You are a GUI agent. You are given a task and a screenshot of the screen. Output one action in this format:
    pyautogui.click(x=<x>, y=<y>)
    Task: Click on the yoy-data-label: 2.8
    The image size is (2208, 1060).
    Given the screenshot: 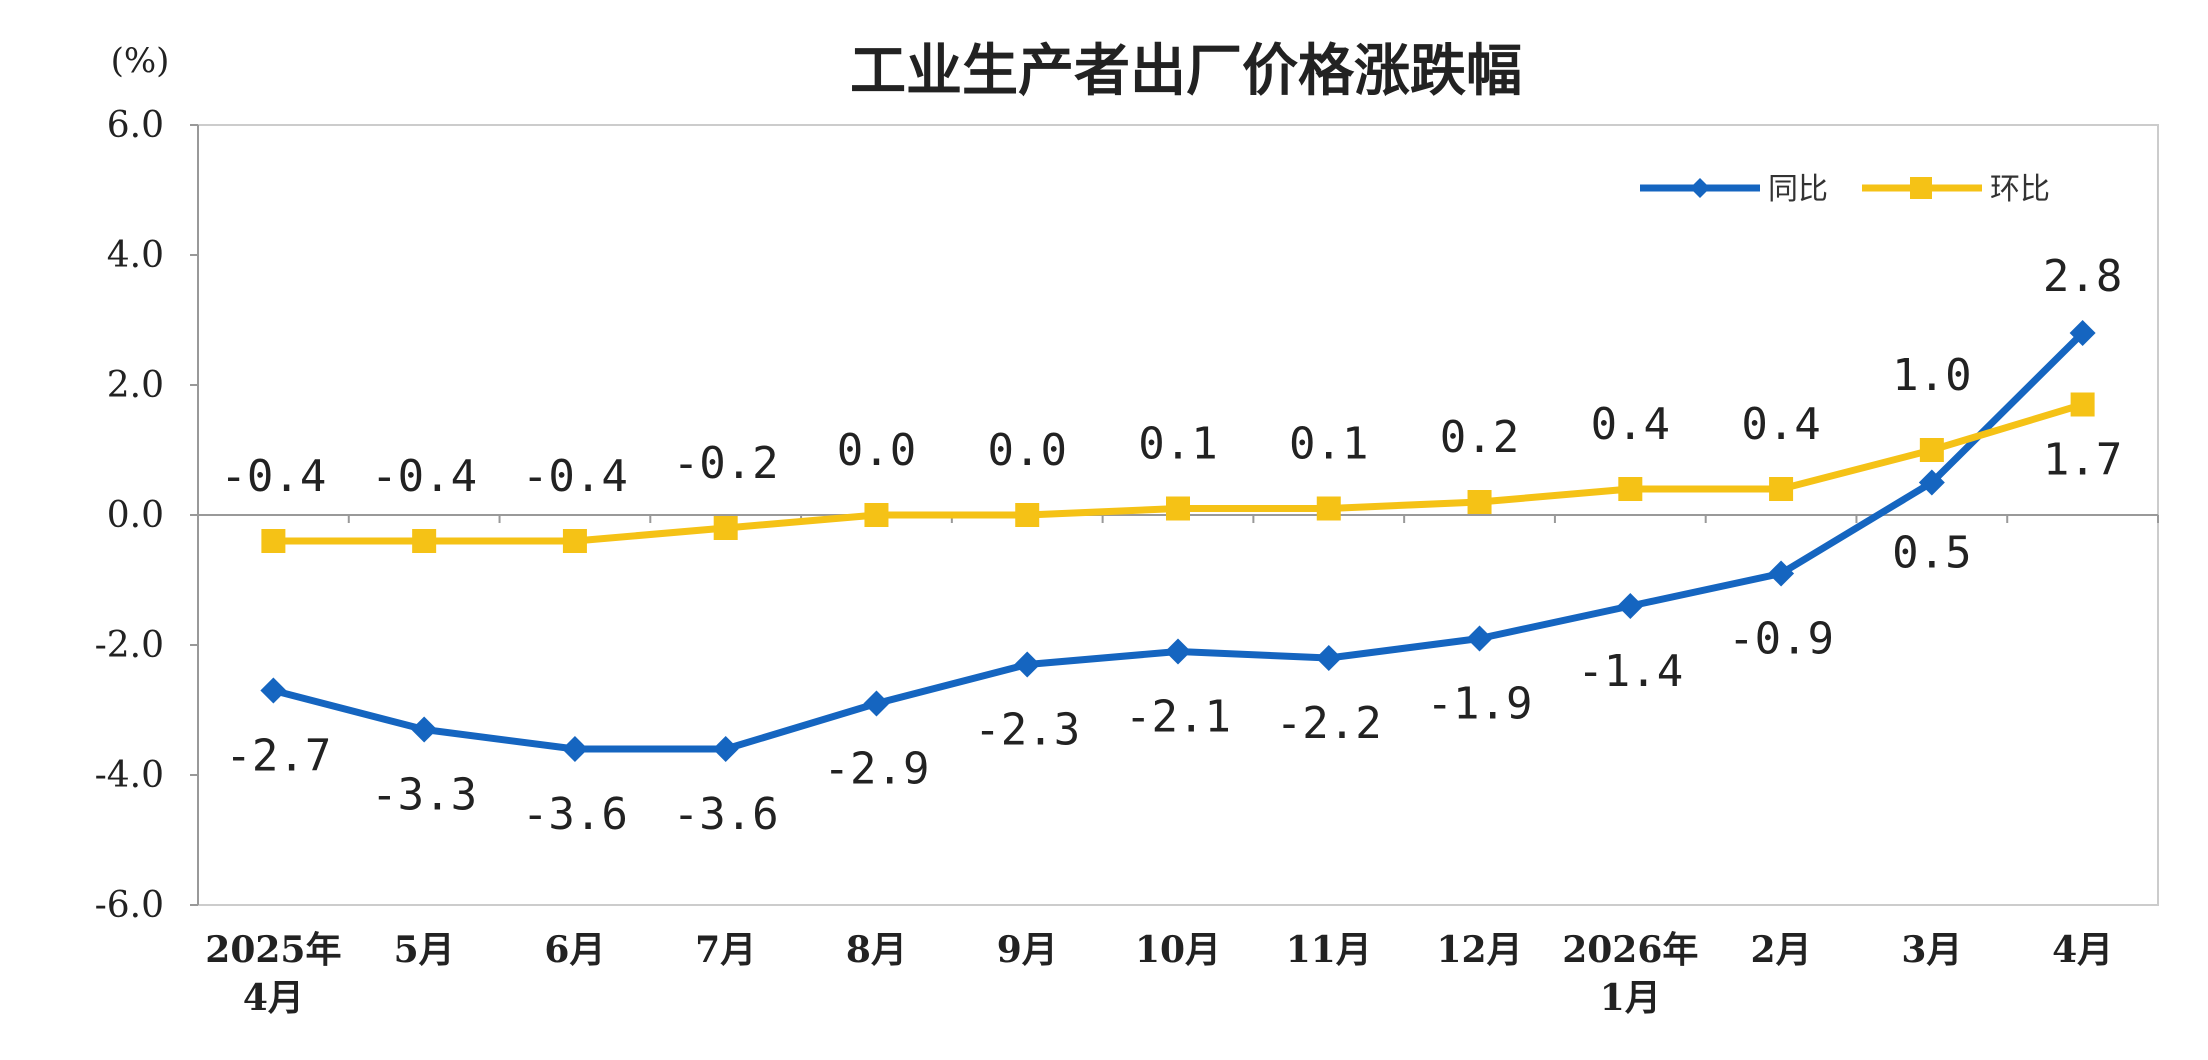 What is the action you would take?
    pyautogui.click(x=2082, y=276)
    